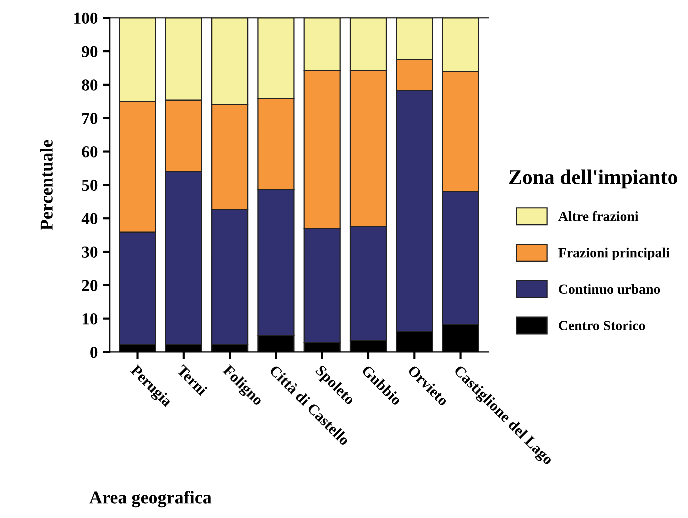 This screenshot has height=518, width=688. I want to click on y-tick-label: 80, so click(90, 85).